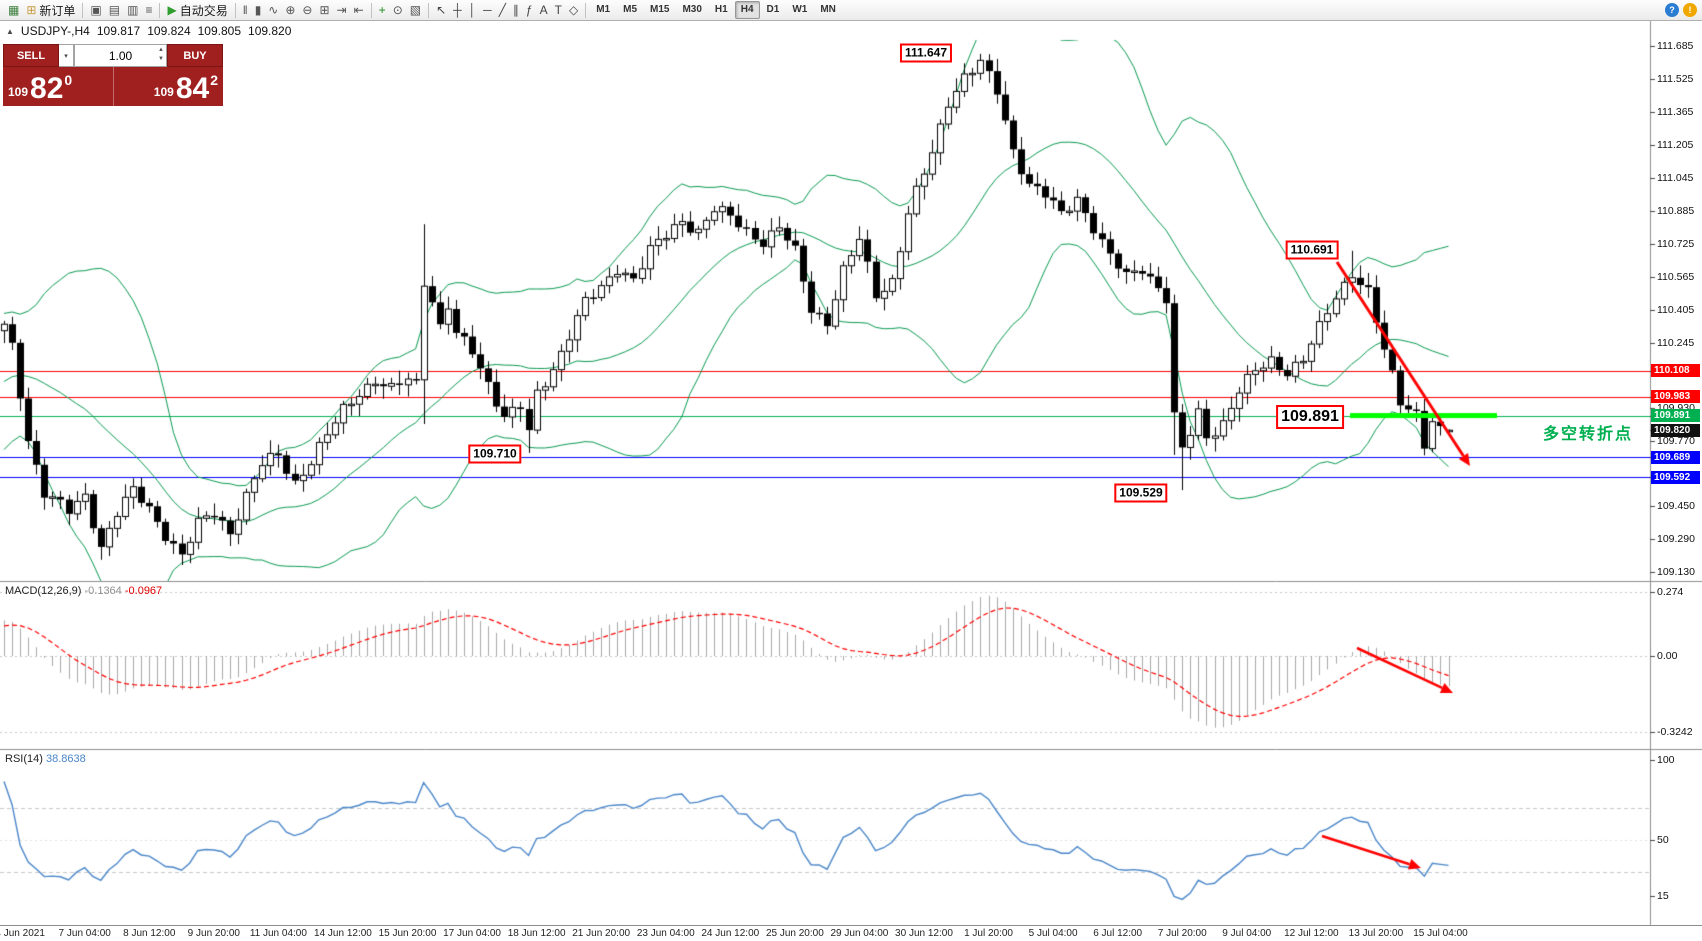 This screenshot has width=1702, height=941. What do you see at coordinates (544, 10) in the screenshot?
I see `text-icon: A` at bounding box center [544, 10].